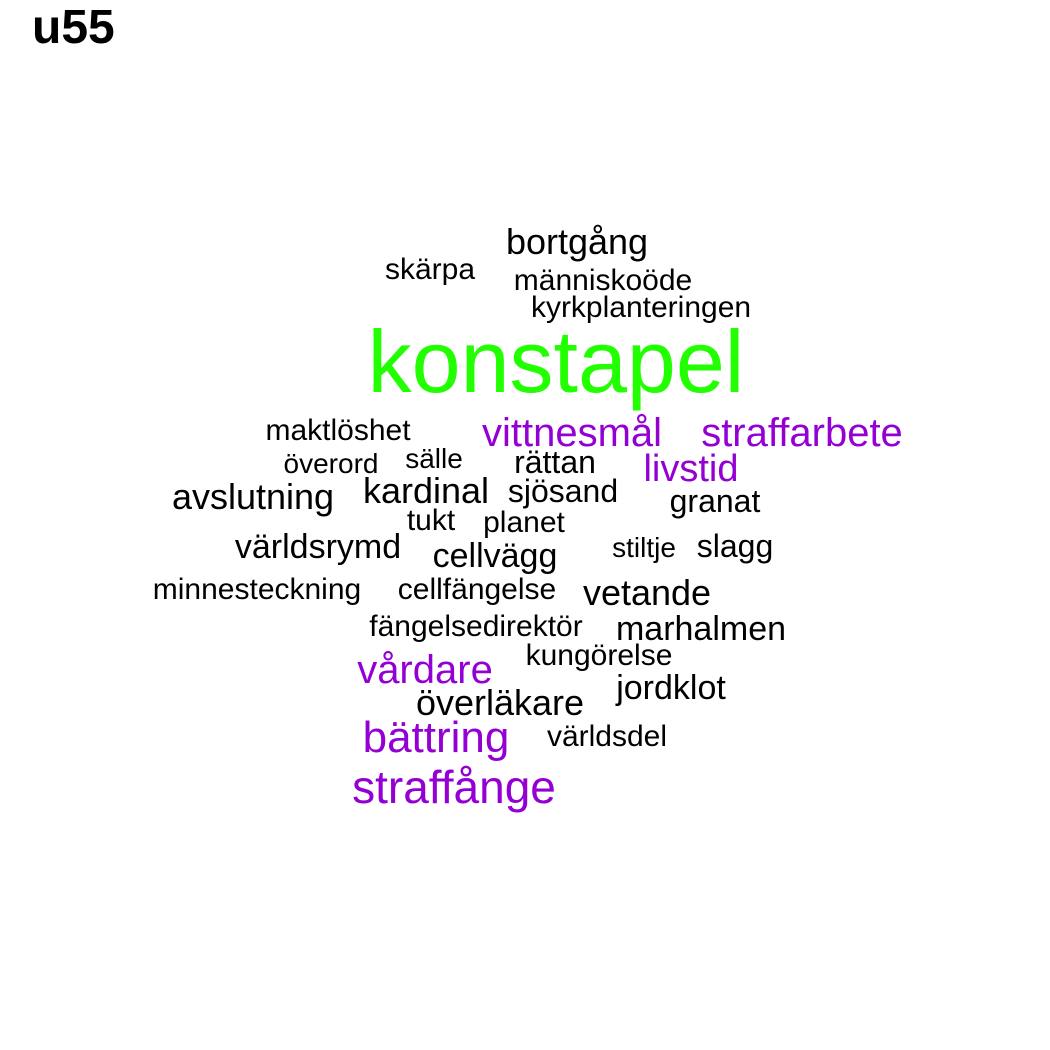 The image size is (1050, 1050). Describe the element at coordinates (331, 463) in the screenshot. I see `word-overord: överord` at that location.